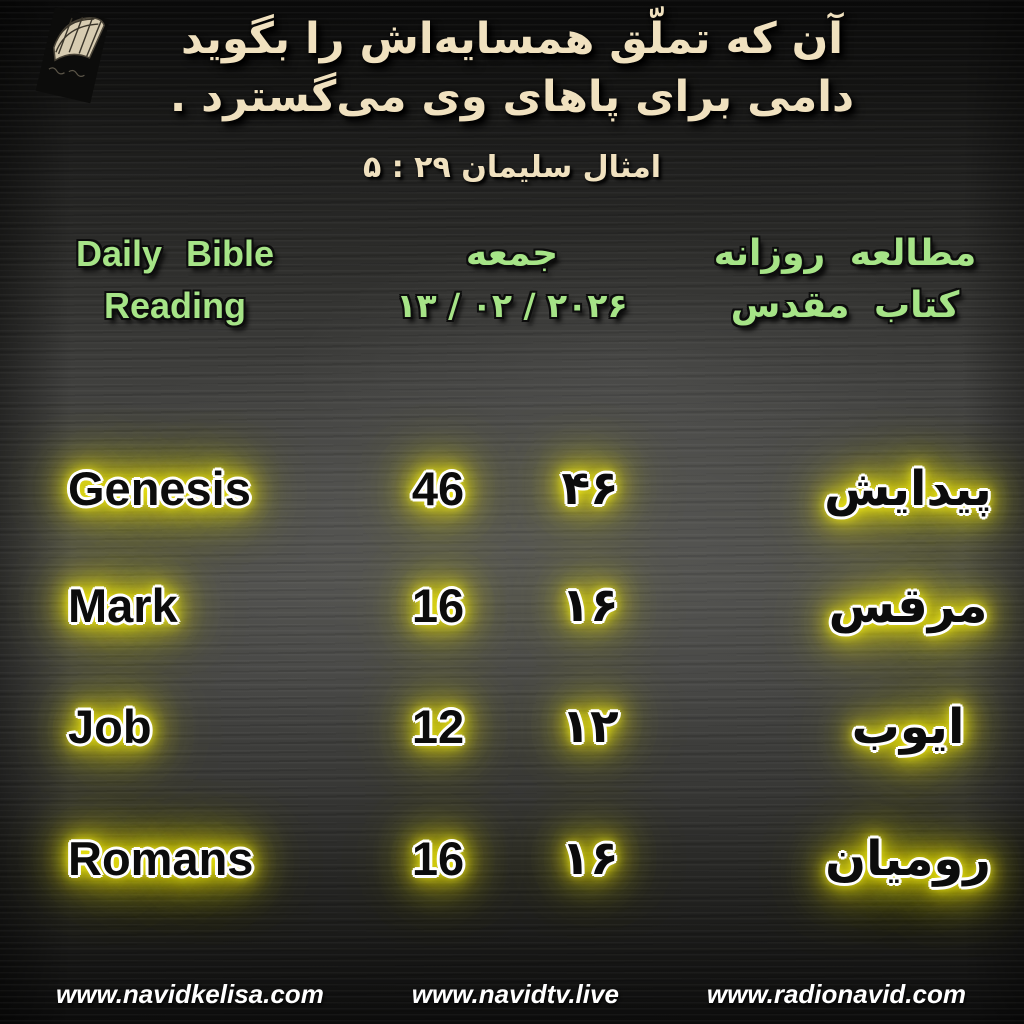 This screenshot has height=1024, width=1024. I want to click on date-value: ۱۳ / ۰۲ / ۲۰۲۶, so click(512, 305).